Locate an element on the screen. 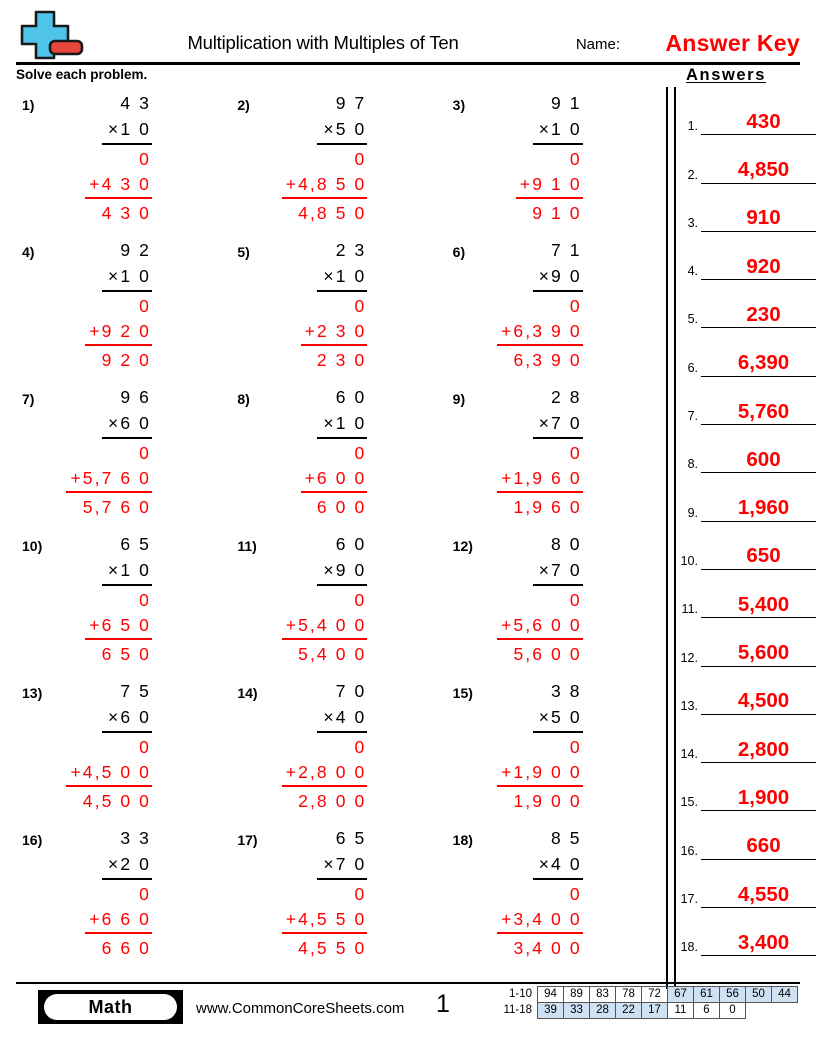 The image size is (816, 1056). problem-answer: 2,8 0 0 is located at coordinates (332, 801).